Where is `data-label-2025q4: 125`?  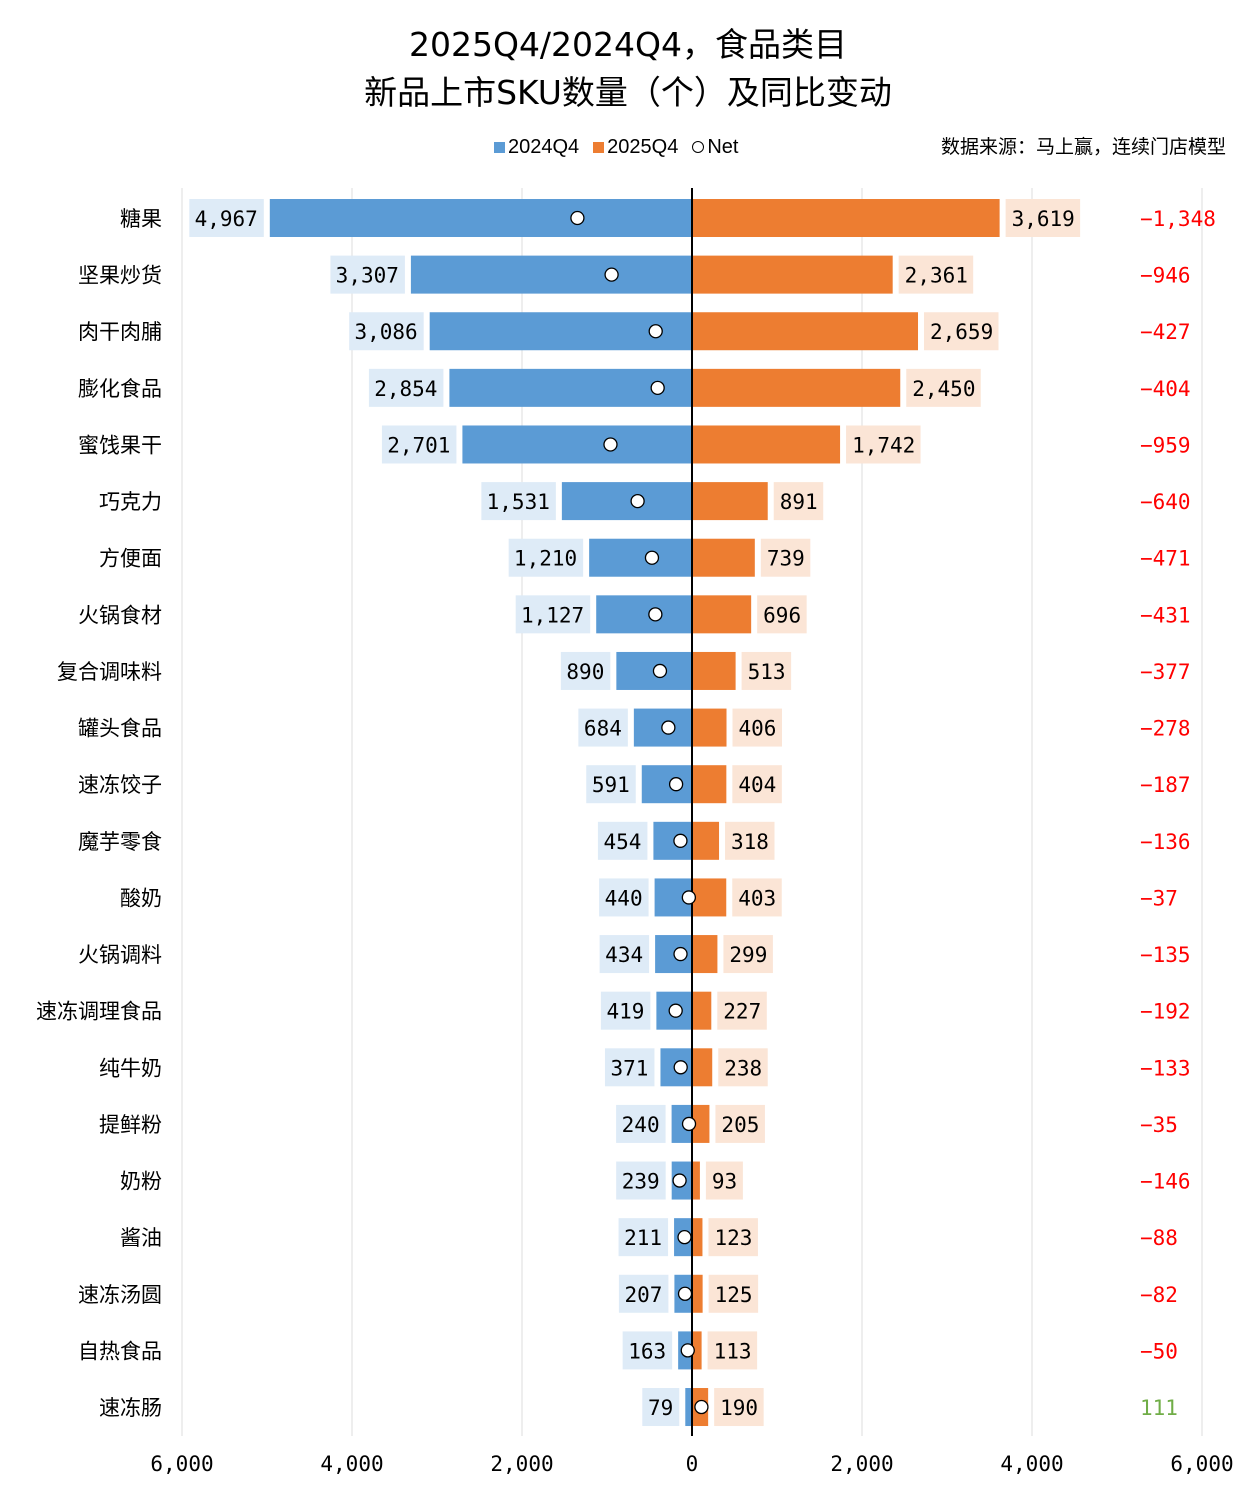 data-label-2025q4: 125 is located at coordinates (734, 1295).